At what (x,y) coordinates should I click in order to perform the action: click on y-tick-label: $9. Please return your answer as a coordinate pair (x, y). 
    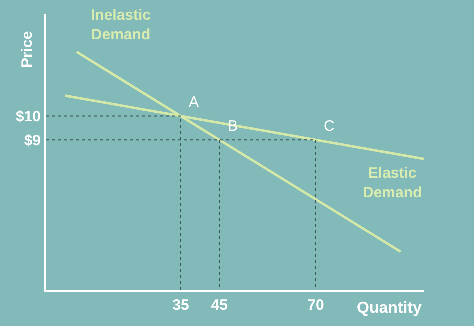
    Looking at the image, I should click on (32, 141).